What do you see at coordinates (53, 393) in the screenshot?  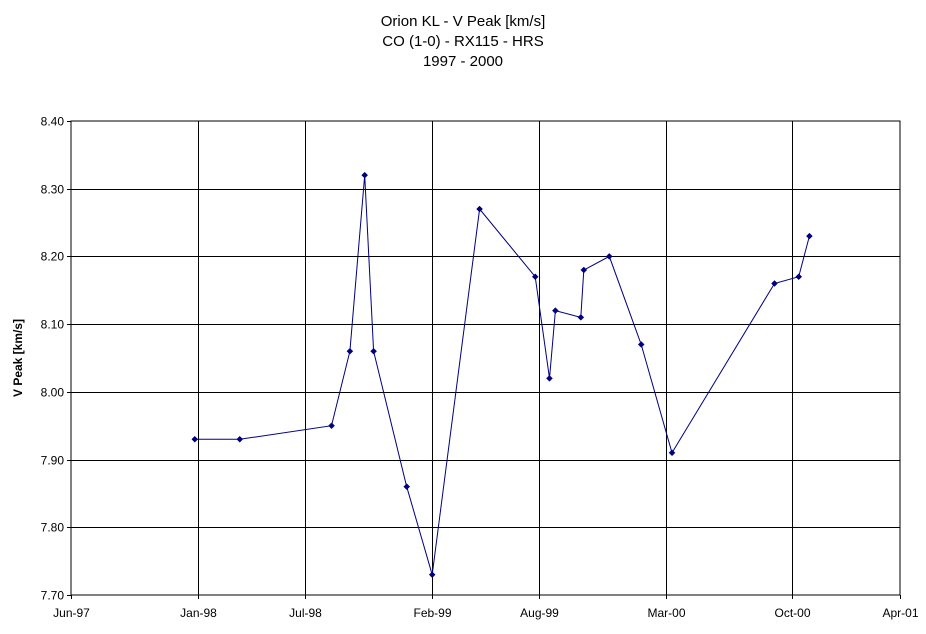 I see `y-tick-label: 8.00` at bounding box center [53, 393].